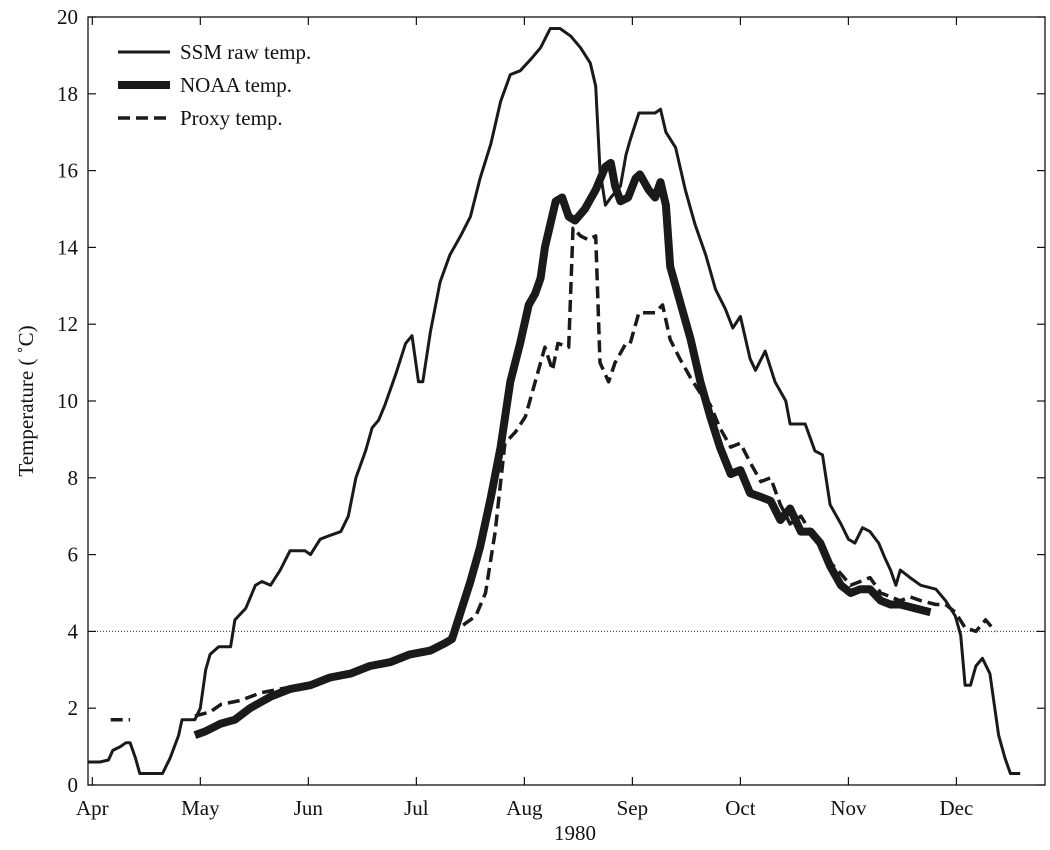 This screenshot has width=1050, height=850. I want to click on y-tick-label: 2, so click(73, 708).